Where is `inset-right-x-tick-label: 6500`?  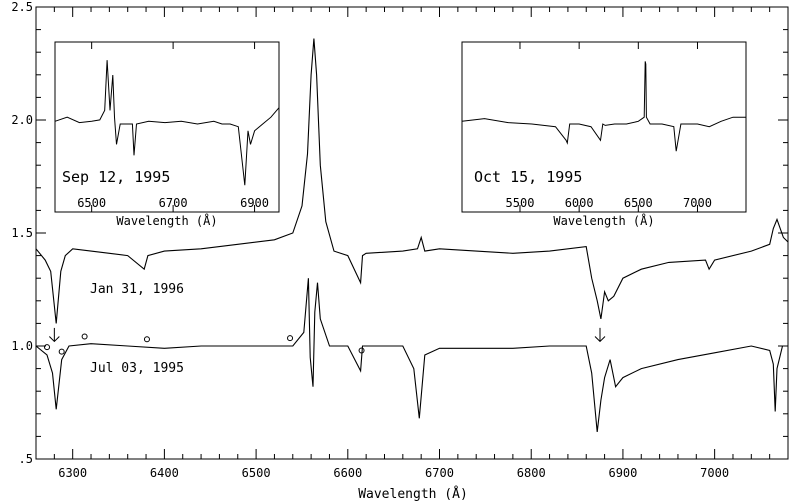
inset-right-x-tick-label: 6500 is located at coordinates (638, 203).